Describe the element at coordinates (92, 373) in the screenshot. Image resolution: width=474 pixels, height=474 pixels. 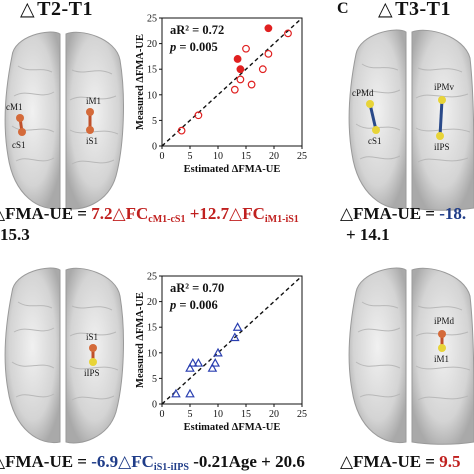
I see `label-iips-b: iIPS` at that location.